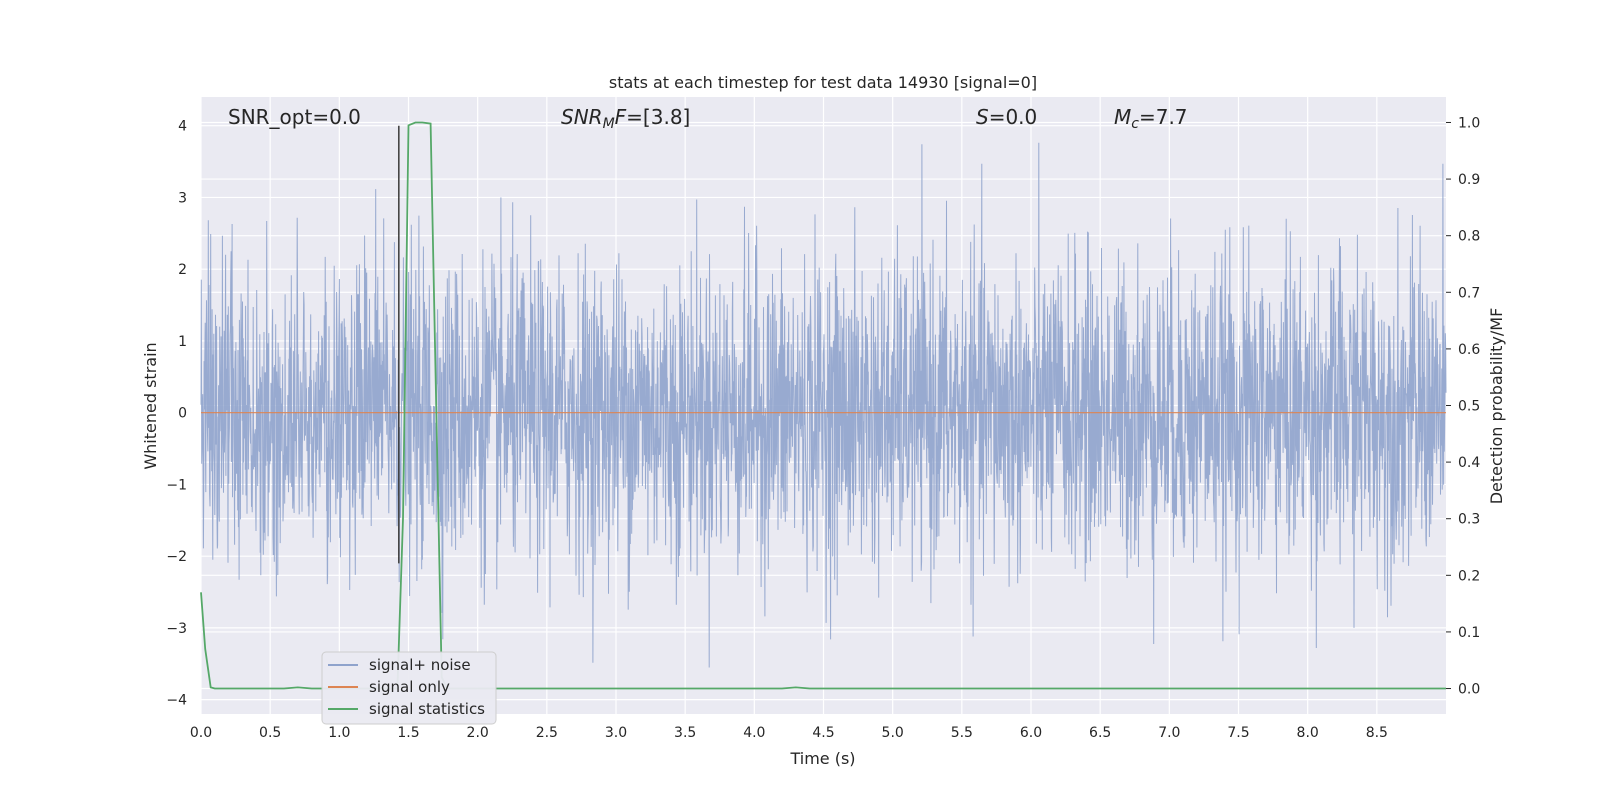 The height and width of the screenshot is (800, 1600). What do you see at coordinates (616, 733) in the screenshot?
I see `x-tick-label: 3.0` at bounding box center [616, 733].